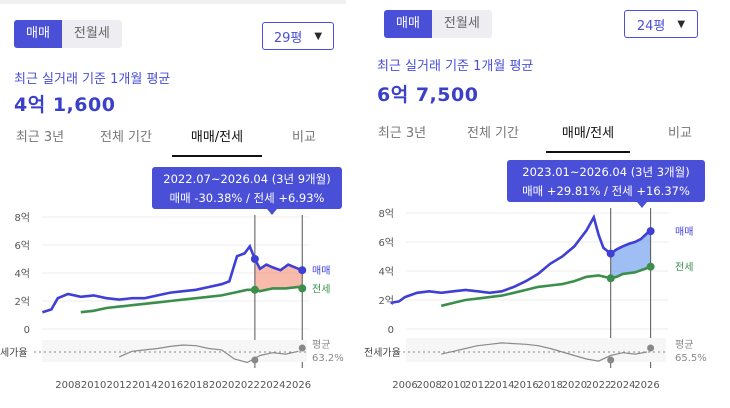 This screenshot has height=408, width=730. Describe the element at coordinates (651, 26) in the screenshot. I see `size-value: 24평` at that location.